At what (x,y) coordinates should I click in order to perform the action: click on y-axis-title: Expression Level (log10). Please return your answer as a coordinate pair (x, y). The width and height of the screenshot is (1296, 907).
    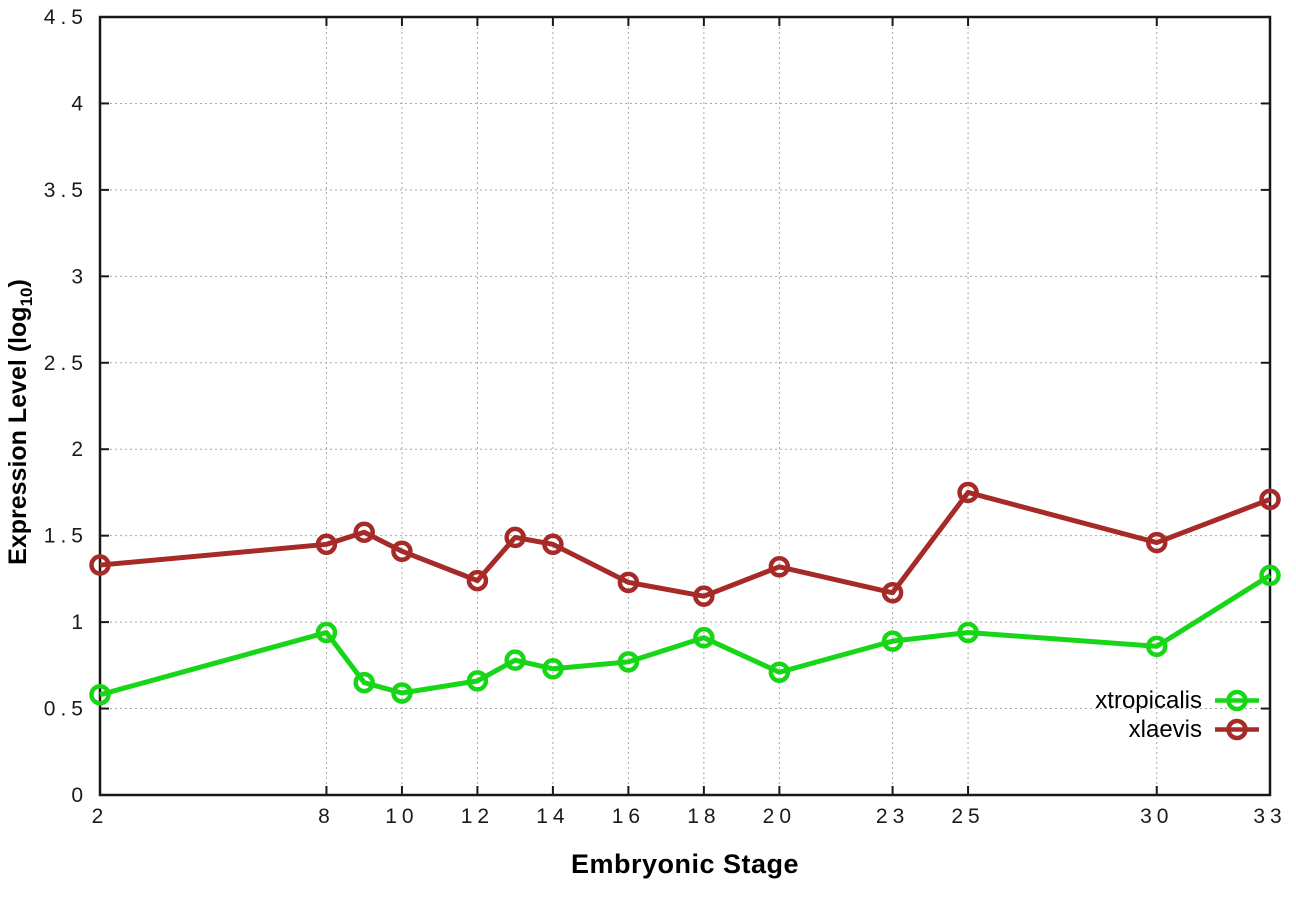
    Looking at the image, I should click on (22, 422).